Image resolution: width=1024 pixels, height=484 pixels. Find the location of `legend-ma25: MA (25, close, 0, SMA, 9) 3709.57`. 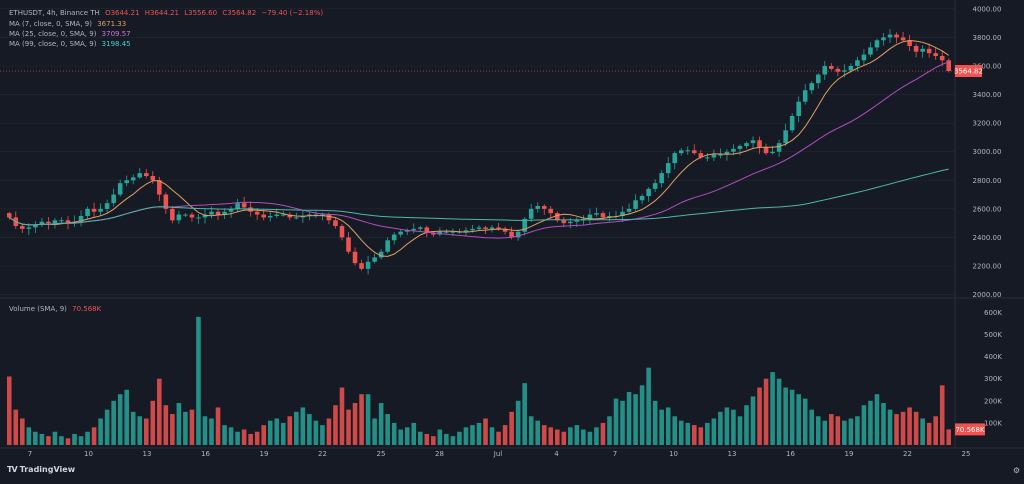

legend-ma25: MA (25, close, 0, SMA, 9) 3709.57 is located at coordinates (71, 34).